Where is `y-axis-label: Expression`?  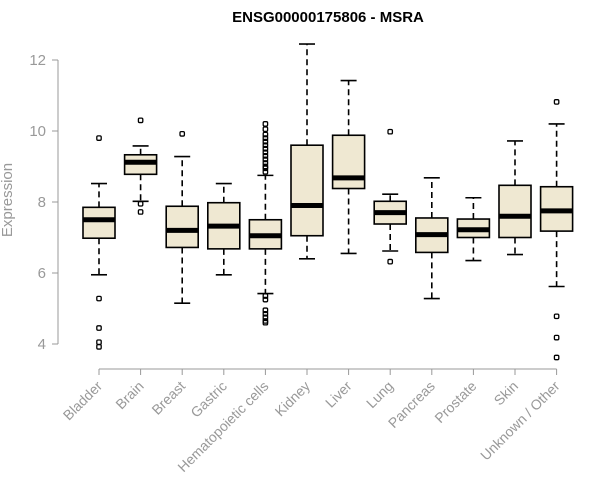
y-axis-label: Expression is located at coordinates (8, 200).